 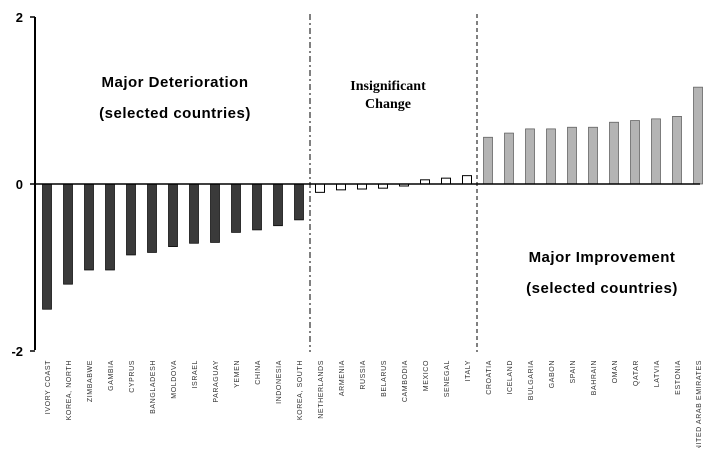 What do you see at coordinates (388, 104) in the screenshot?
I see `annotation-insignificant-line2: Change` at bounding box center [388, 104].